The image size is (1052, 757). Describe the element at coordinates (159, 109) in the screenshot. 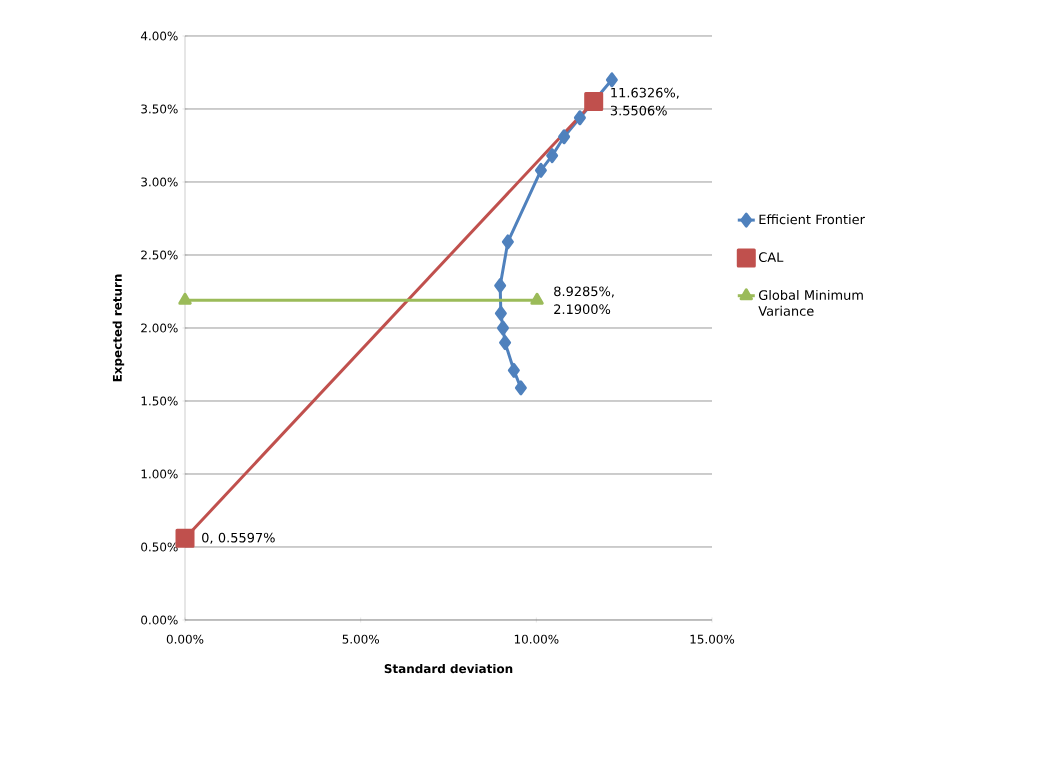

I see `y-tick-label: 3.50%` at that location.